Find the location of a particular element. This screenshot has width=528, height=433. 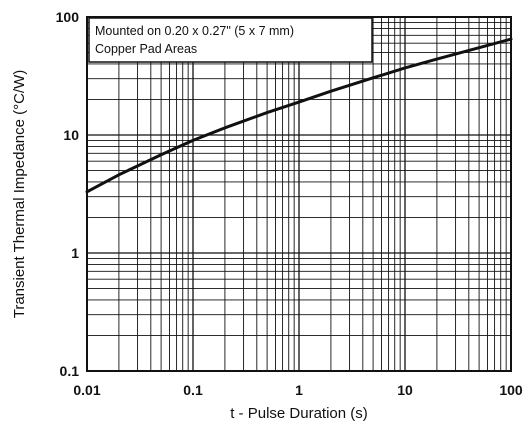

x-tick-label: 1 is located at coordinates (299, 390).